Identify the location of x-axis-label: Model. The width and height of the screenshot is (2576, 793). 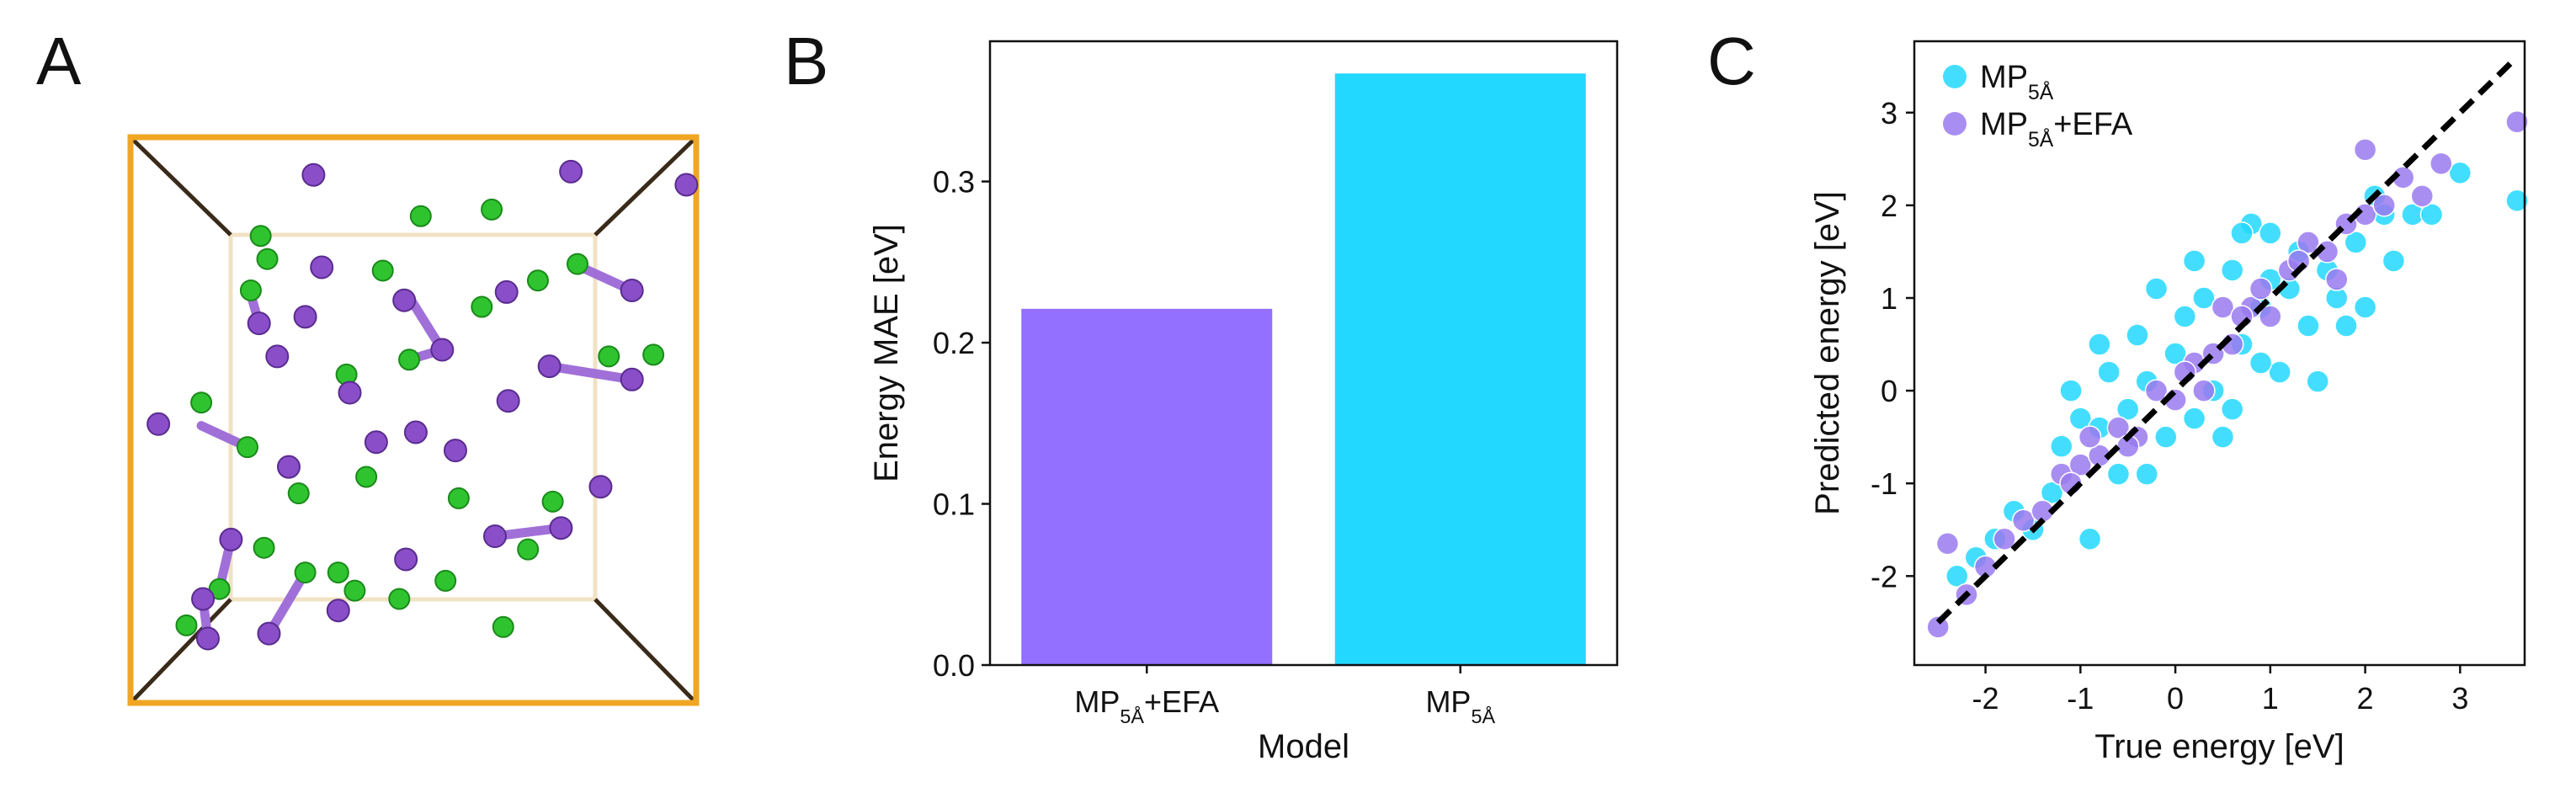
(1304, 746).